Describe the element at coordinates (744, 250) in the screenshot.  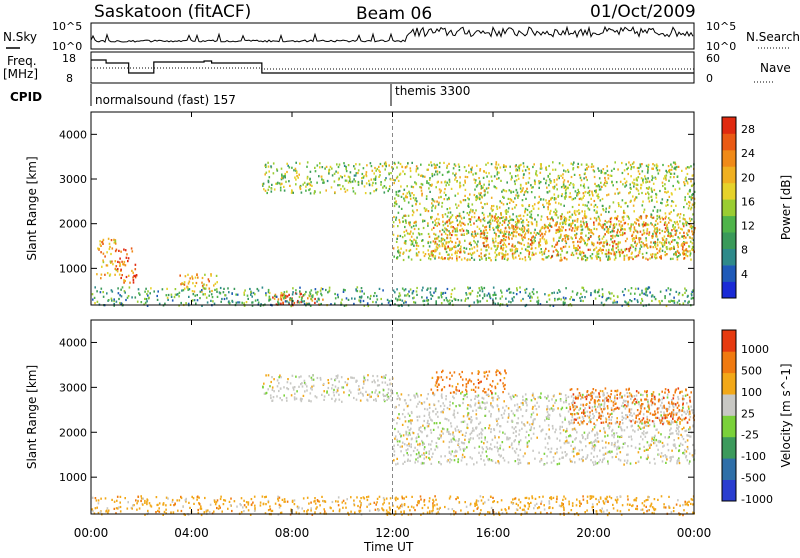
I see `colorbar-tick-label: 8` at that location.